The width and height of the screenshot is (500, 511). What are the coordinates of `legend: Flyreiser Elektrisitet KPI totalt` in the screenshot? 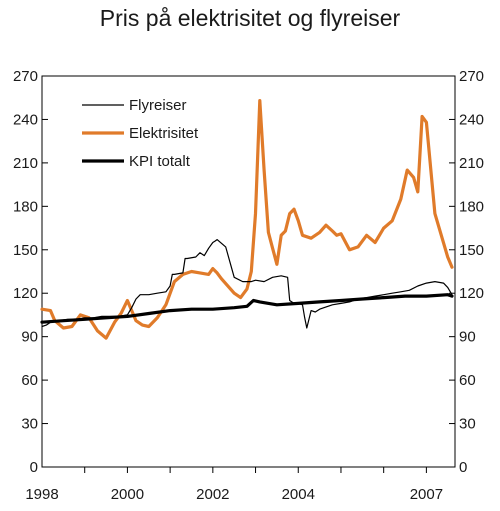 It's located at (140, 133).